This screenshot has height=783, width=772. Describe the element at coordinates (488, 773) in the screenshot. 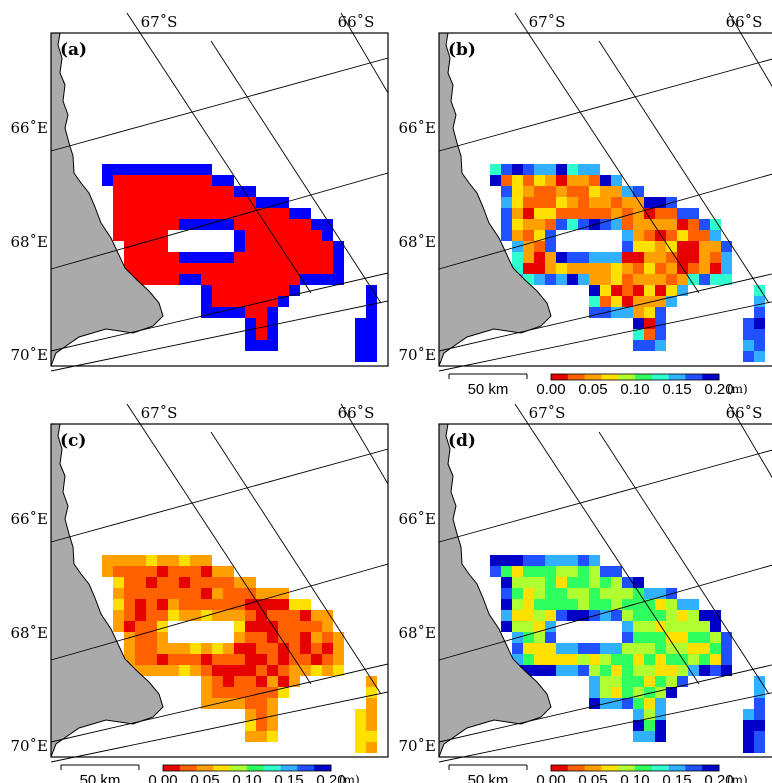

I see `scale-bar: 50 km` at that location.